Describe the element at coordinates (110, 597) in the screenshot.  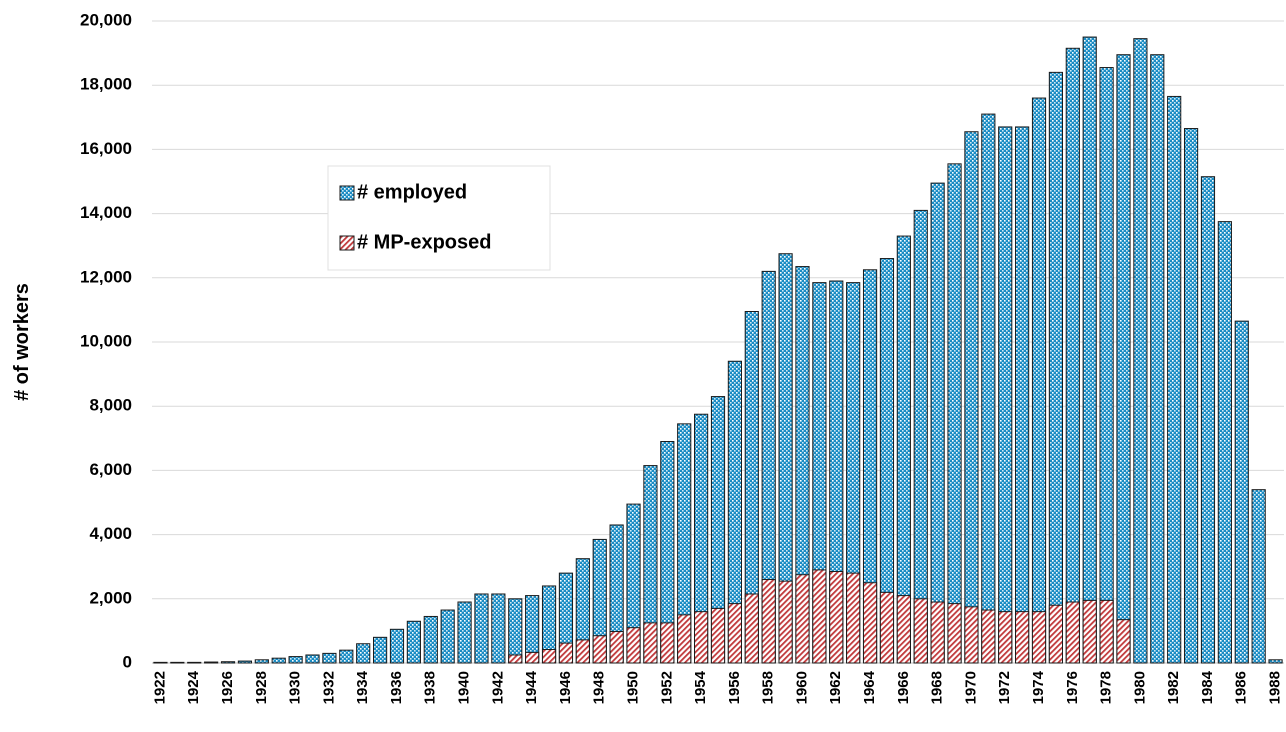
I see `y-tick-label: 2,000` at that location.